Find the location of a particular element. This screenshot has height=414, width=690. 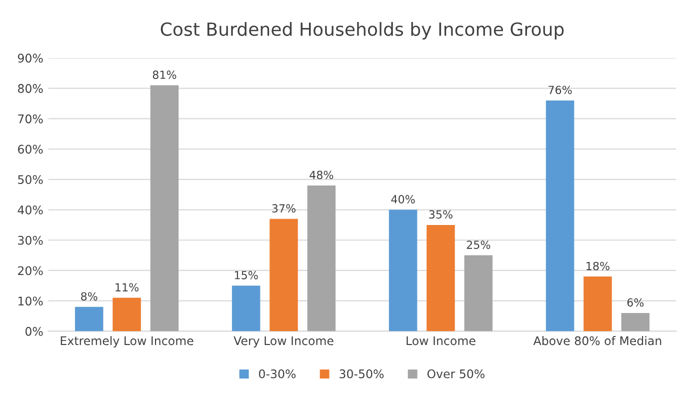

data-label: 25% is located at coordinates (478, 244).